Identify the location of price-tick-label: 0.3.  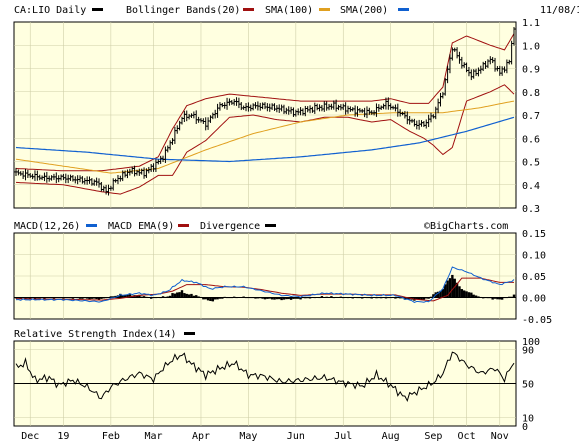
(531, 209).